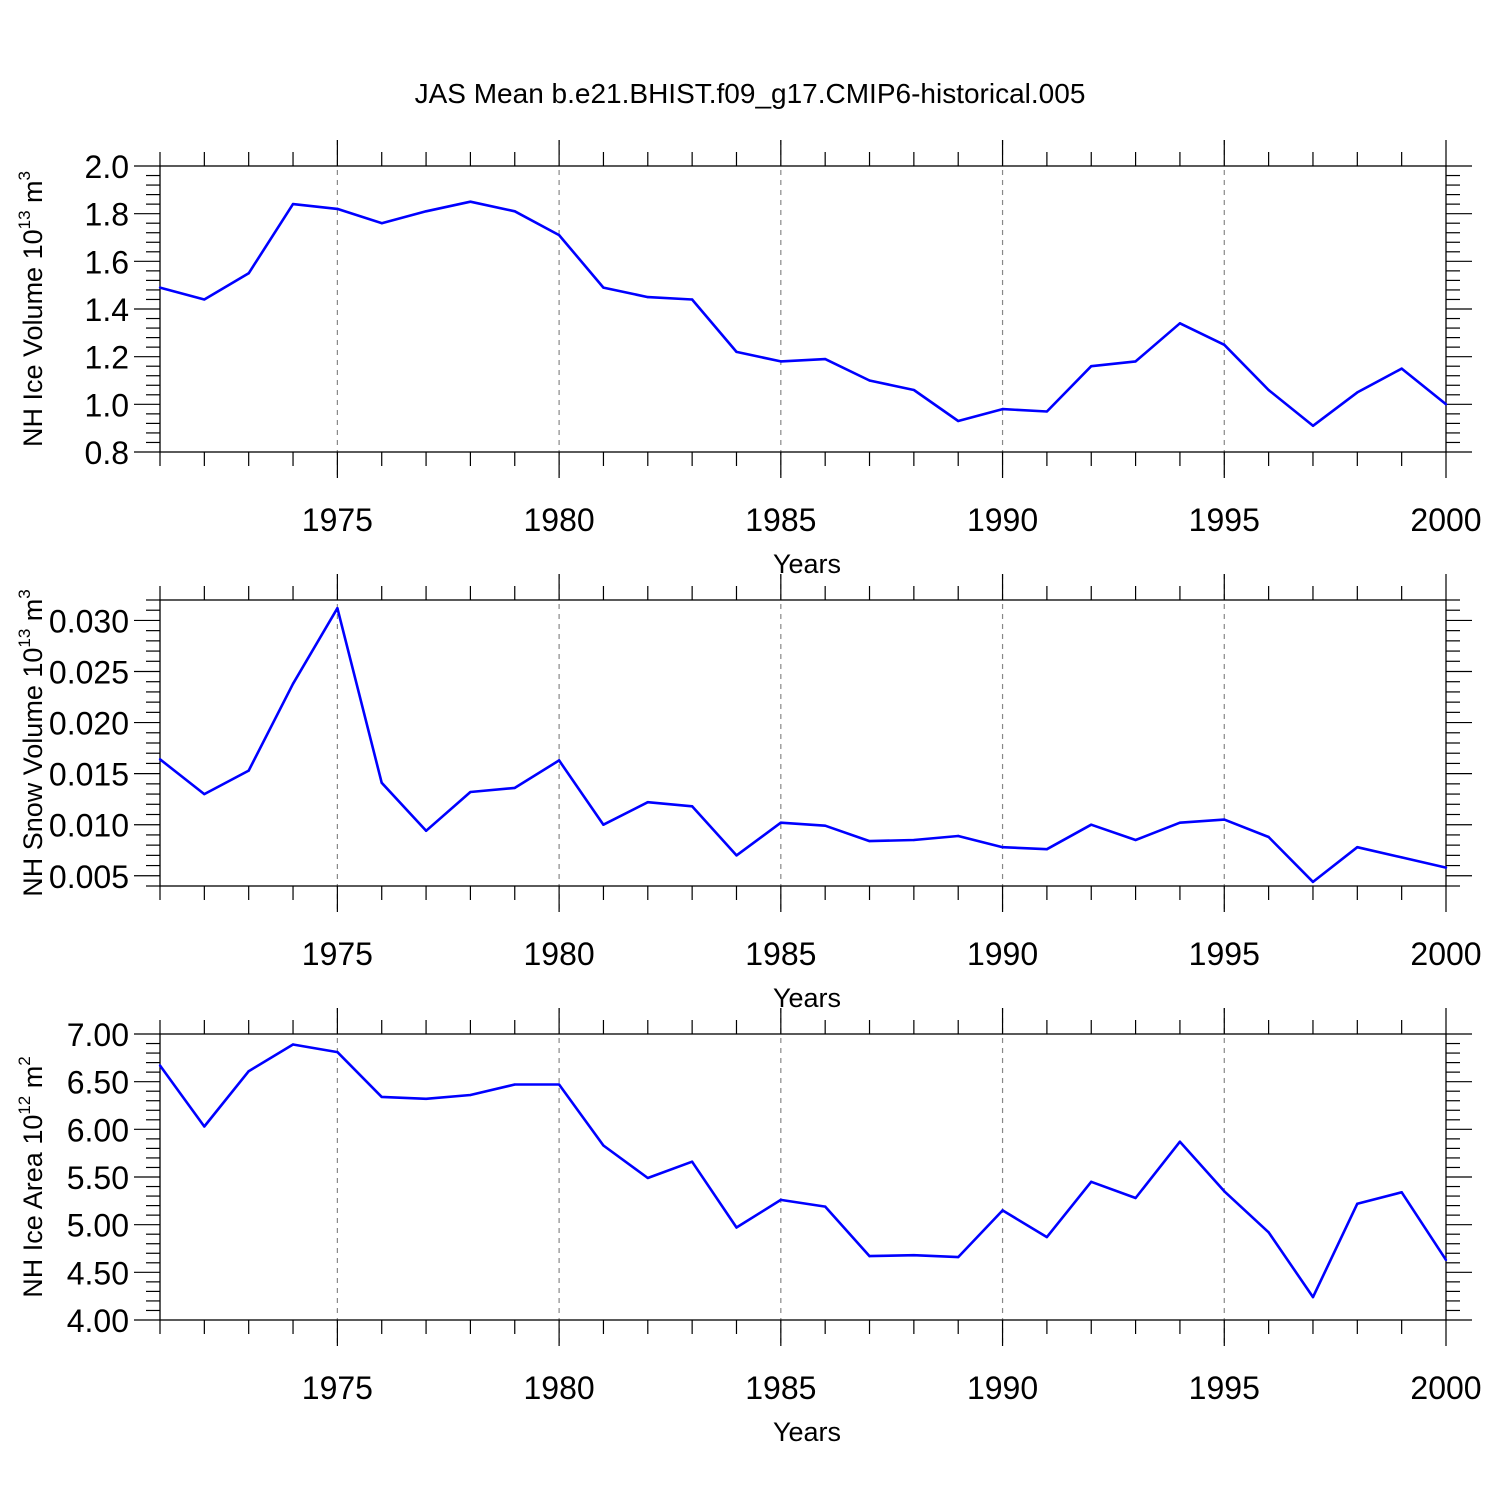 The width and height of the screenshot is (1500, 1500). Describe the element at coordinates (559, 1388) in the screenshot. I see `x-tick-label: 1980` at that location.